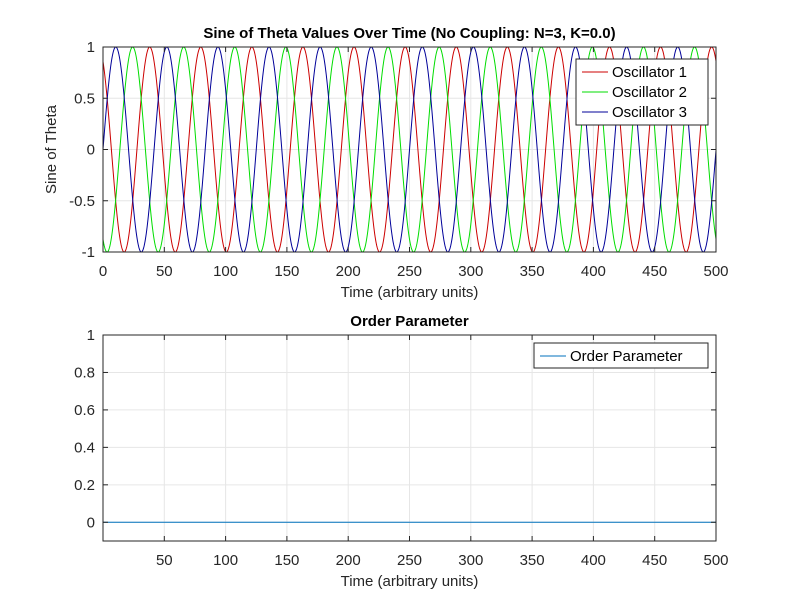  I want to click on y-tick-label: 0.6, so click(84, 410).